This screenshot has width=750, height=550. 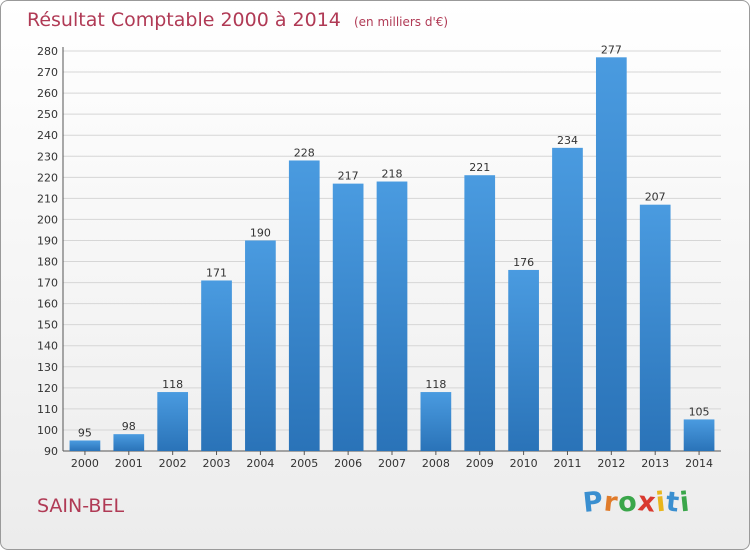 What do you see at coordinates (47, 72) in the screenshot?
I see `y-tick-label: 270` at bounding box center [47, 72].